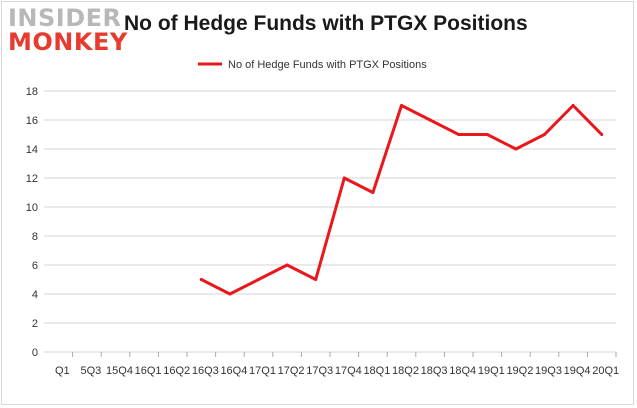  I want to click on x-tick-label: 17Q2, so click(291, 371).